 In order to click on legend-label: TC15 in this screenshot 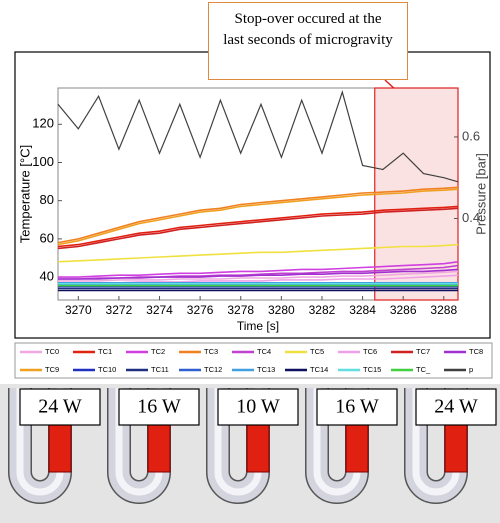, I will do `click(372, 369)`.